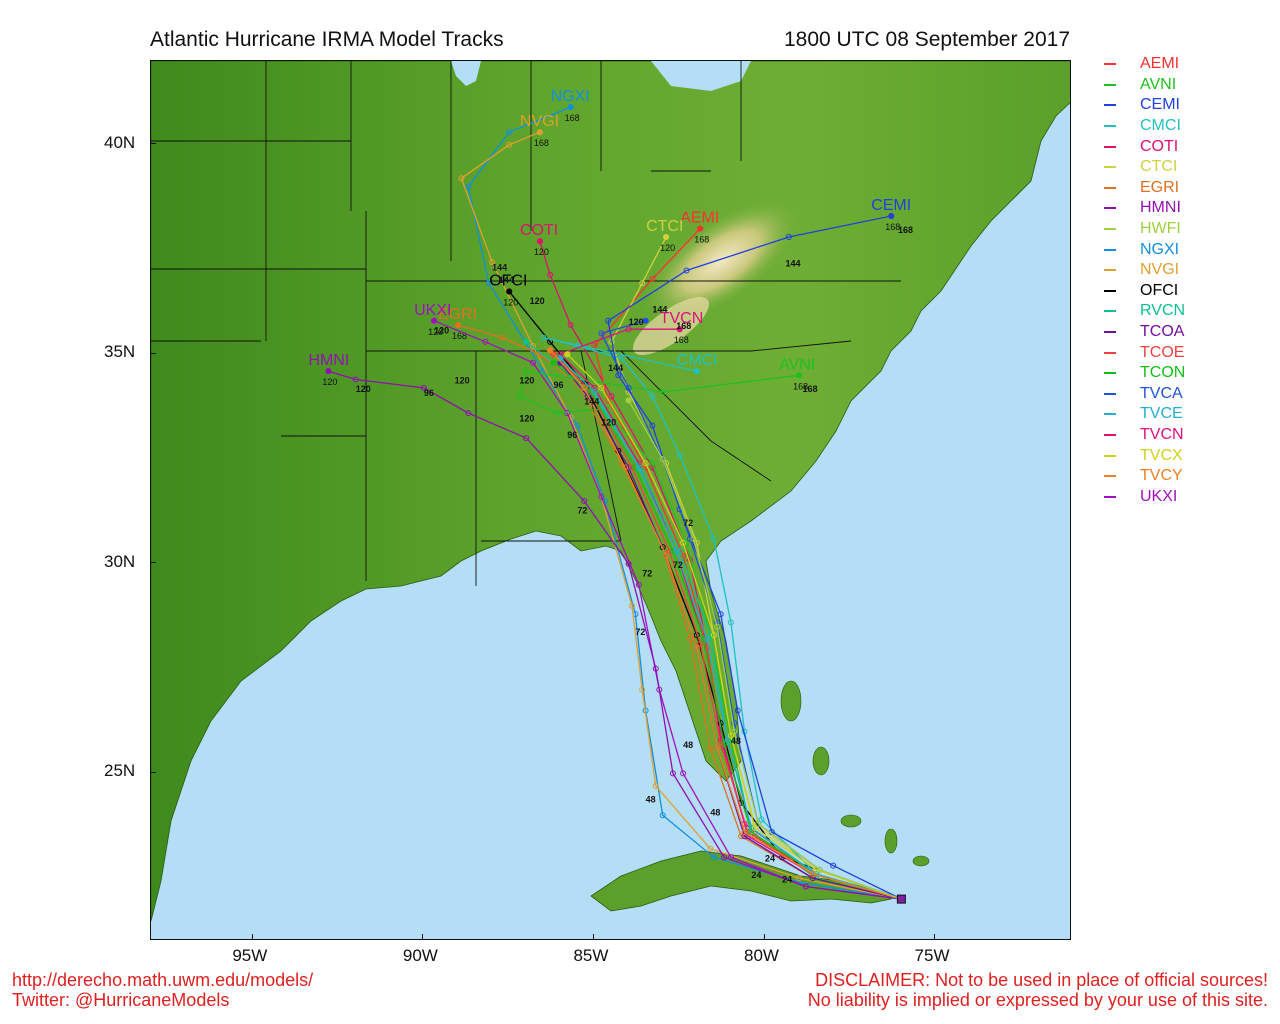 Image resolution: width=1280 pixels, height=1024 pixels. I want to click on legend-item-ofci: OFCI, so click(1187, 291).